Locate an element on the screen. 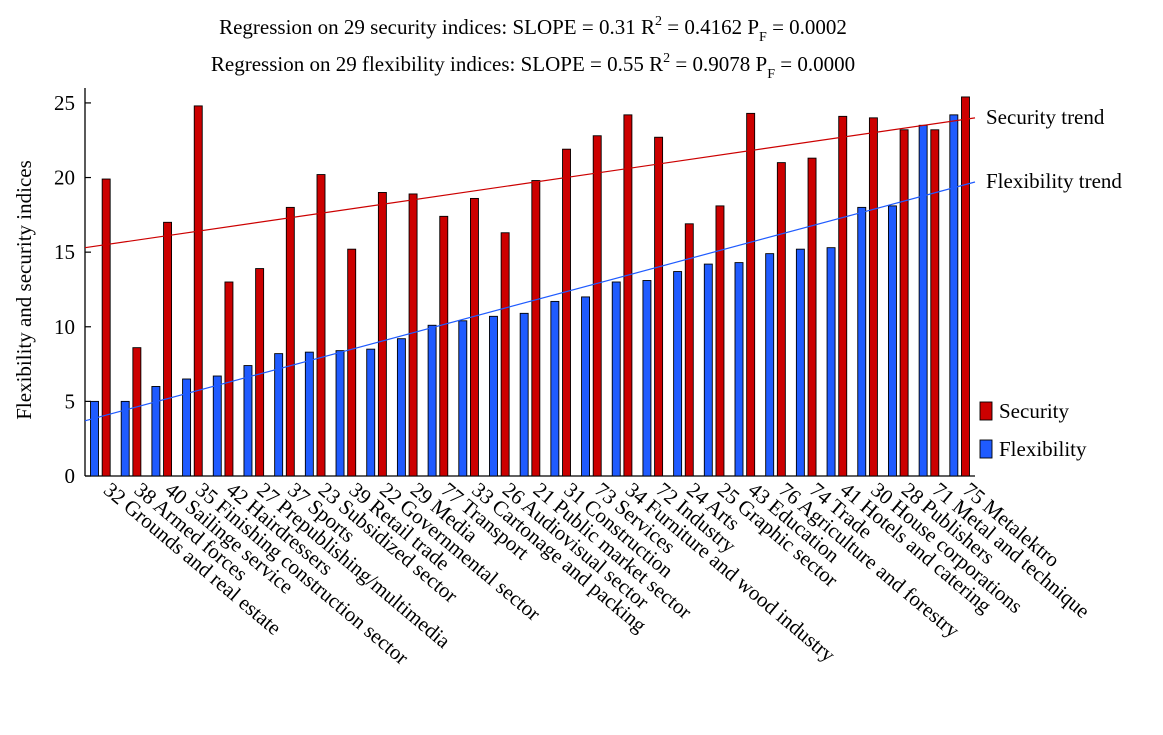  legend-label: Flexibility is located at coordinates (1043, 449).